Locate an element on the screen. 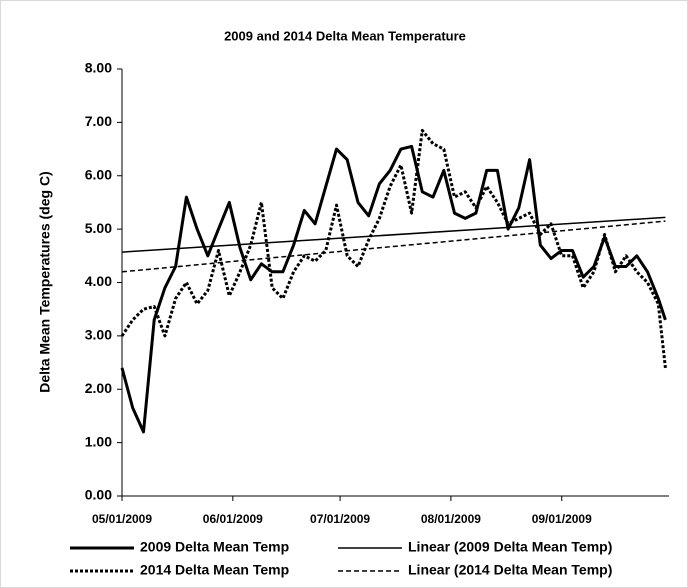  x-tick-label: 08/01/2009 is located at coordinates (451, 519).